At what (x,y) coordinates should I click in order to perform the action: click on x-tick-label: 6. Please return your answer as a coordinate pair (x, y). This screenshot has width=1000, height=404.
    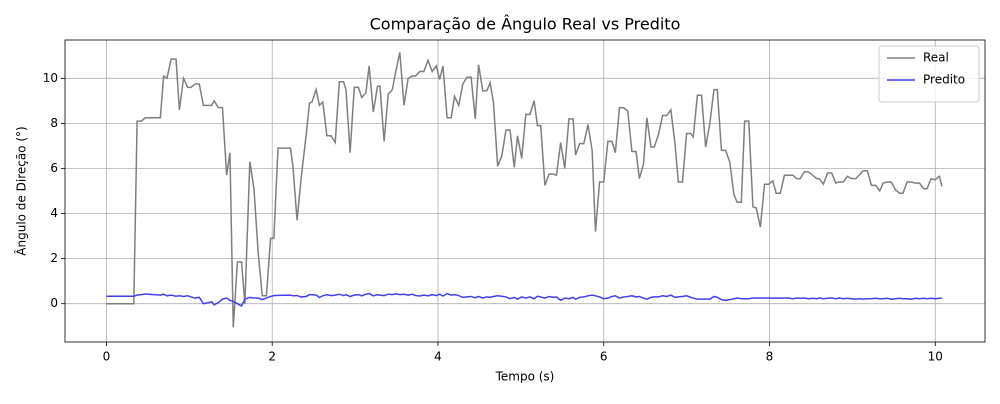
    Looking at the image, I should click on (604, 357).